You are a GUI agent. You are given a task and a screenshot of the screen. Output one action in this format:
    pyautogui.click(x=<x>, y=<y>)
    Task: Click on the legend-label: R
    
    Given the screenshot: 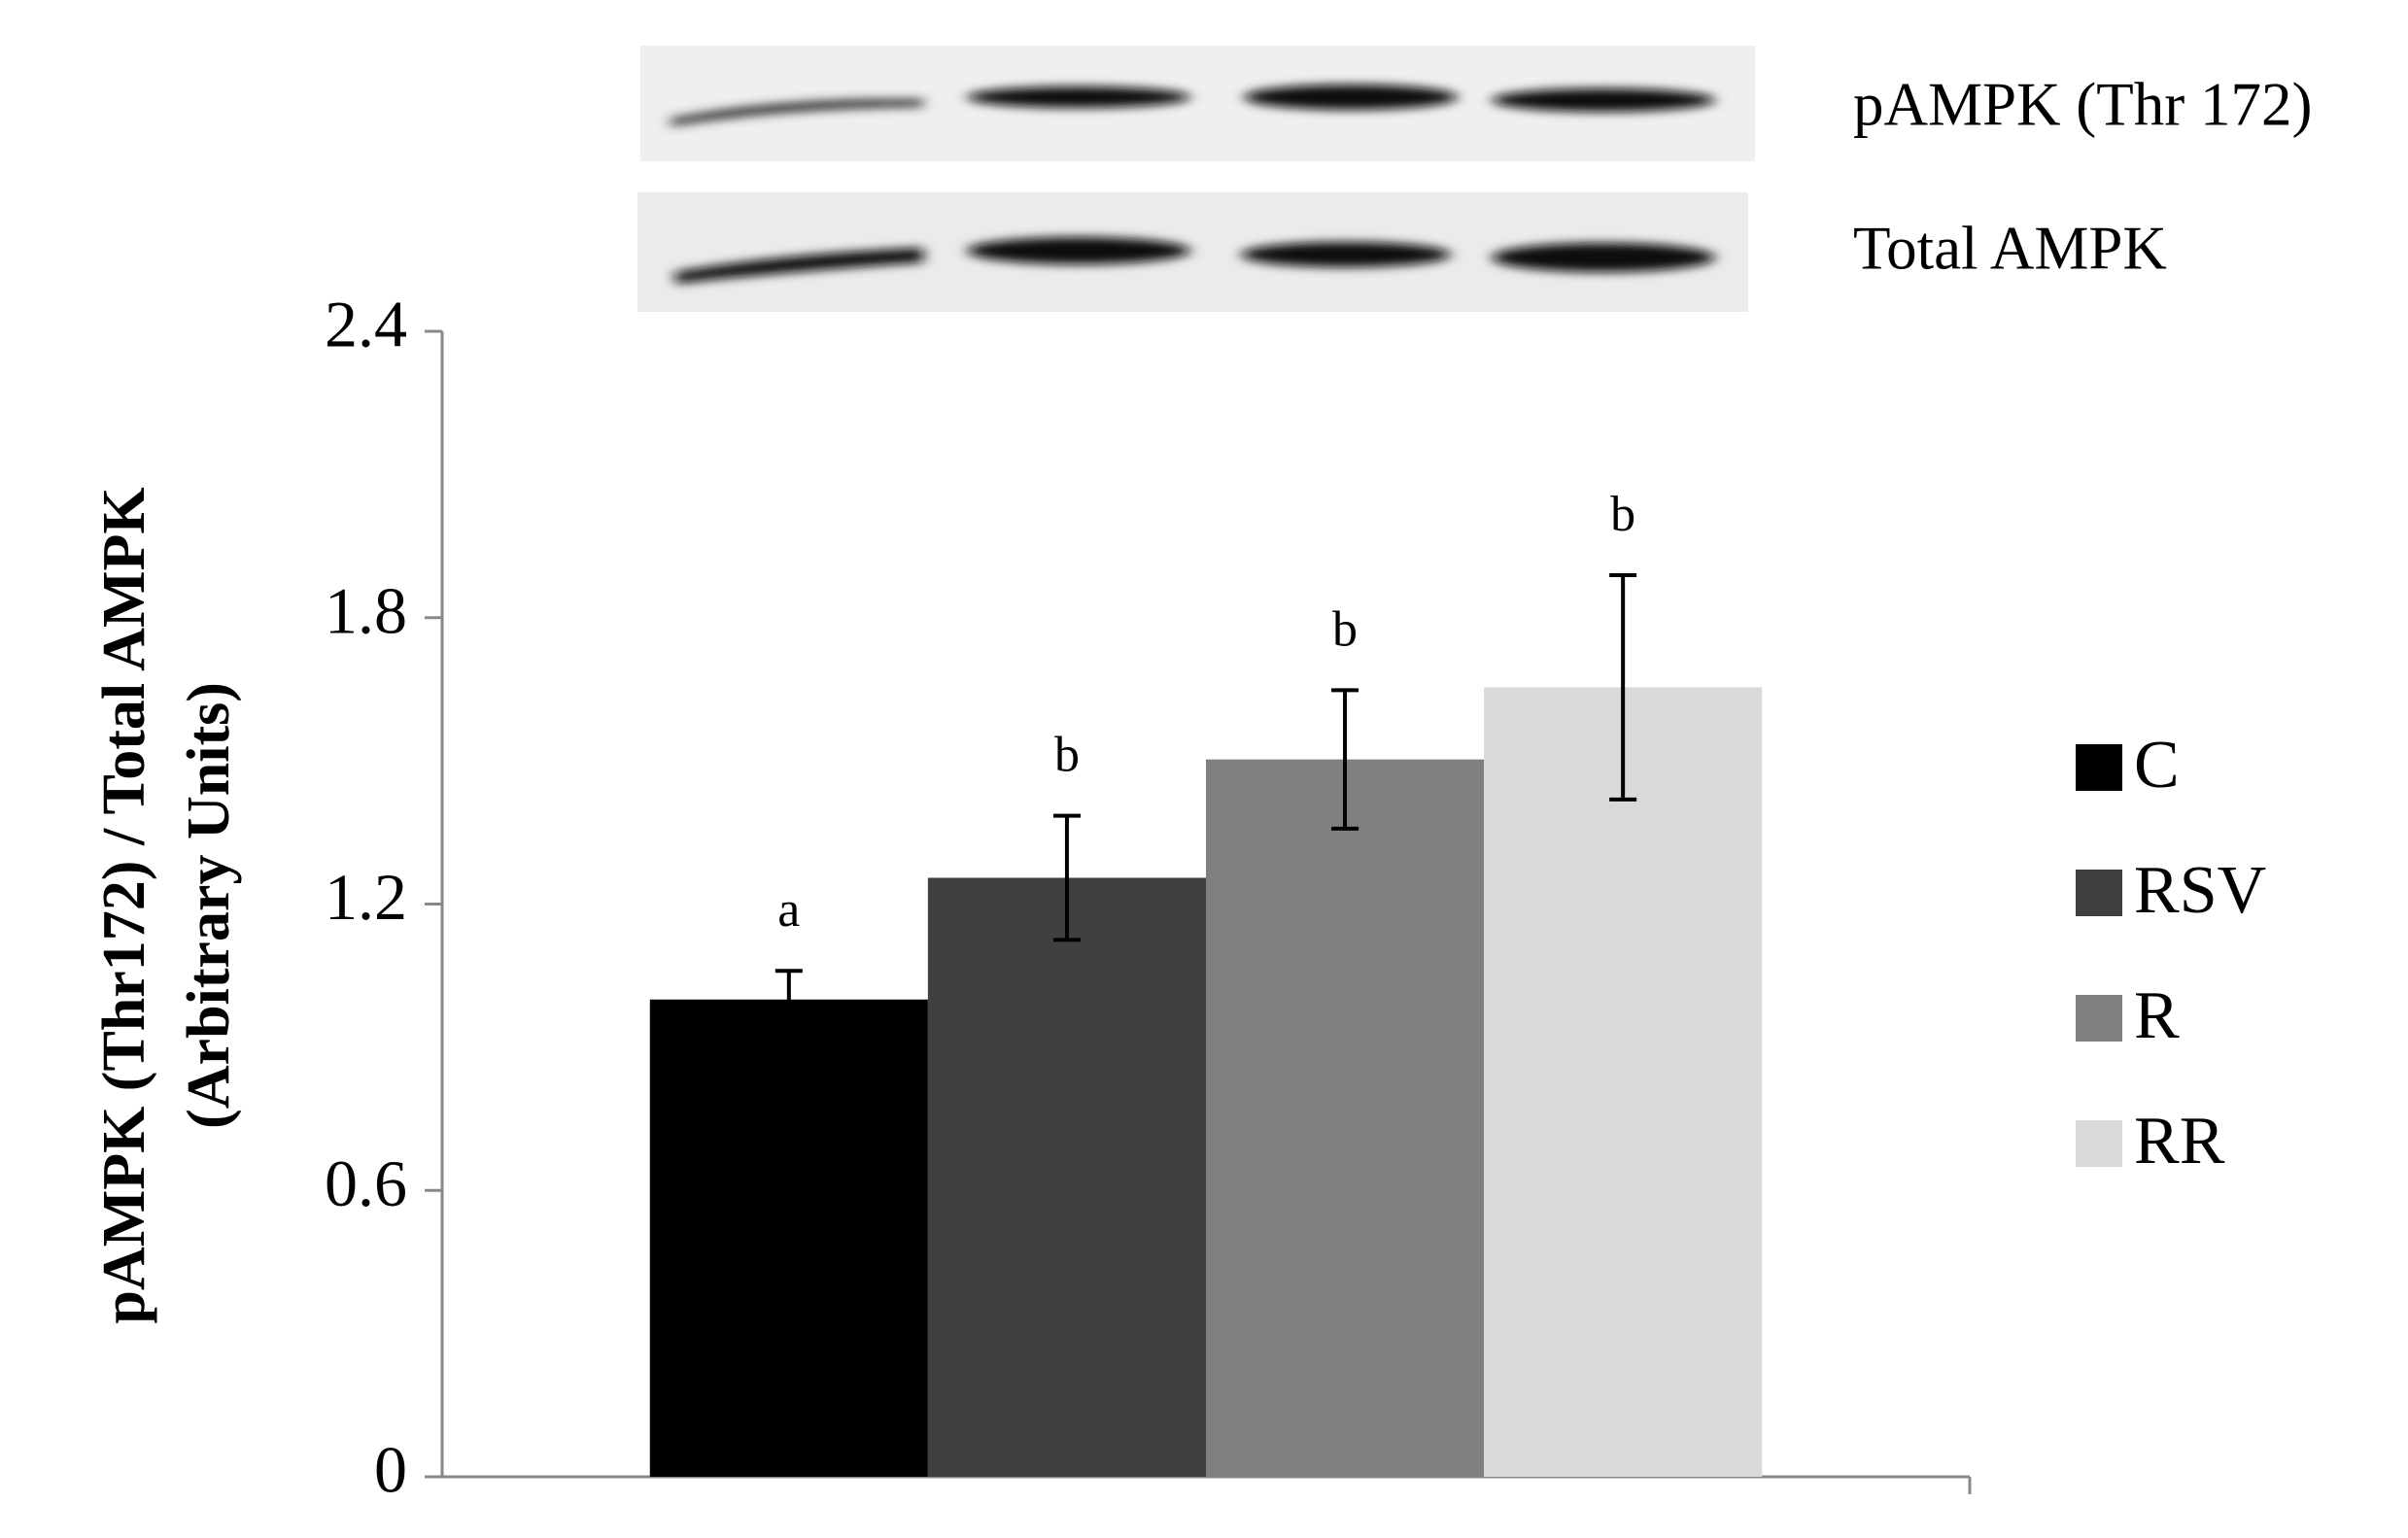 What is the action you would take?
    pyautogui.click(x=2157, y=1015)
    